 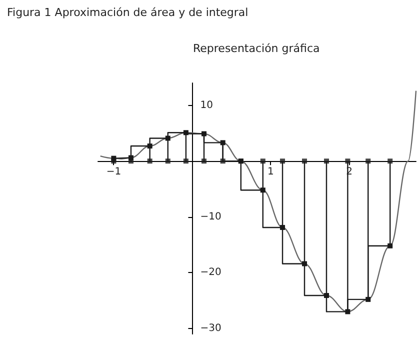 What do you see at coordinates (127, 12) in the screenshot?
I see `chart-title: Figura 1 Aproximación de área y de integral` at bounding box center [127, 12].